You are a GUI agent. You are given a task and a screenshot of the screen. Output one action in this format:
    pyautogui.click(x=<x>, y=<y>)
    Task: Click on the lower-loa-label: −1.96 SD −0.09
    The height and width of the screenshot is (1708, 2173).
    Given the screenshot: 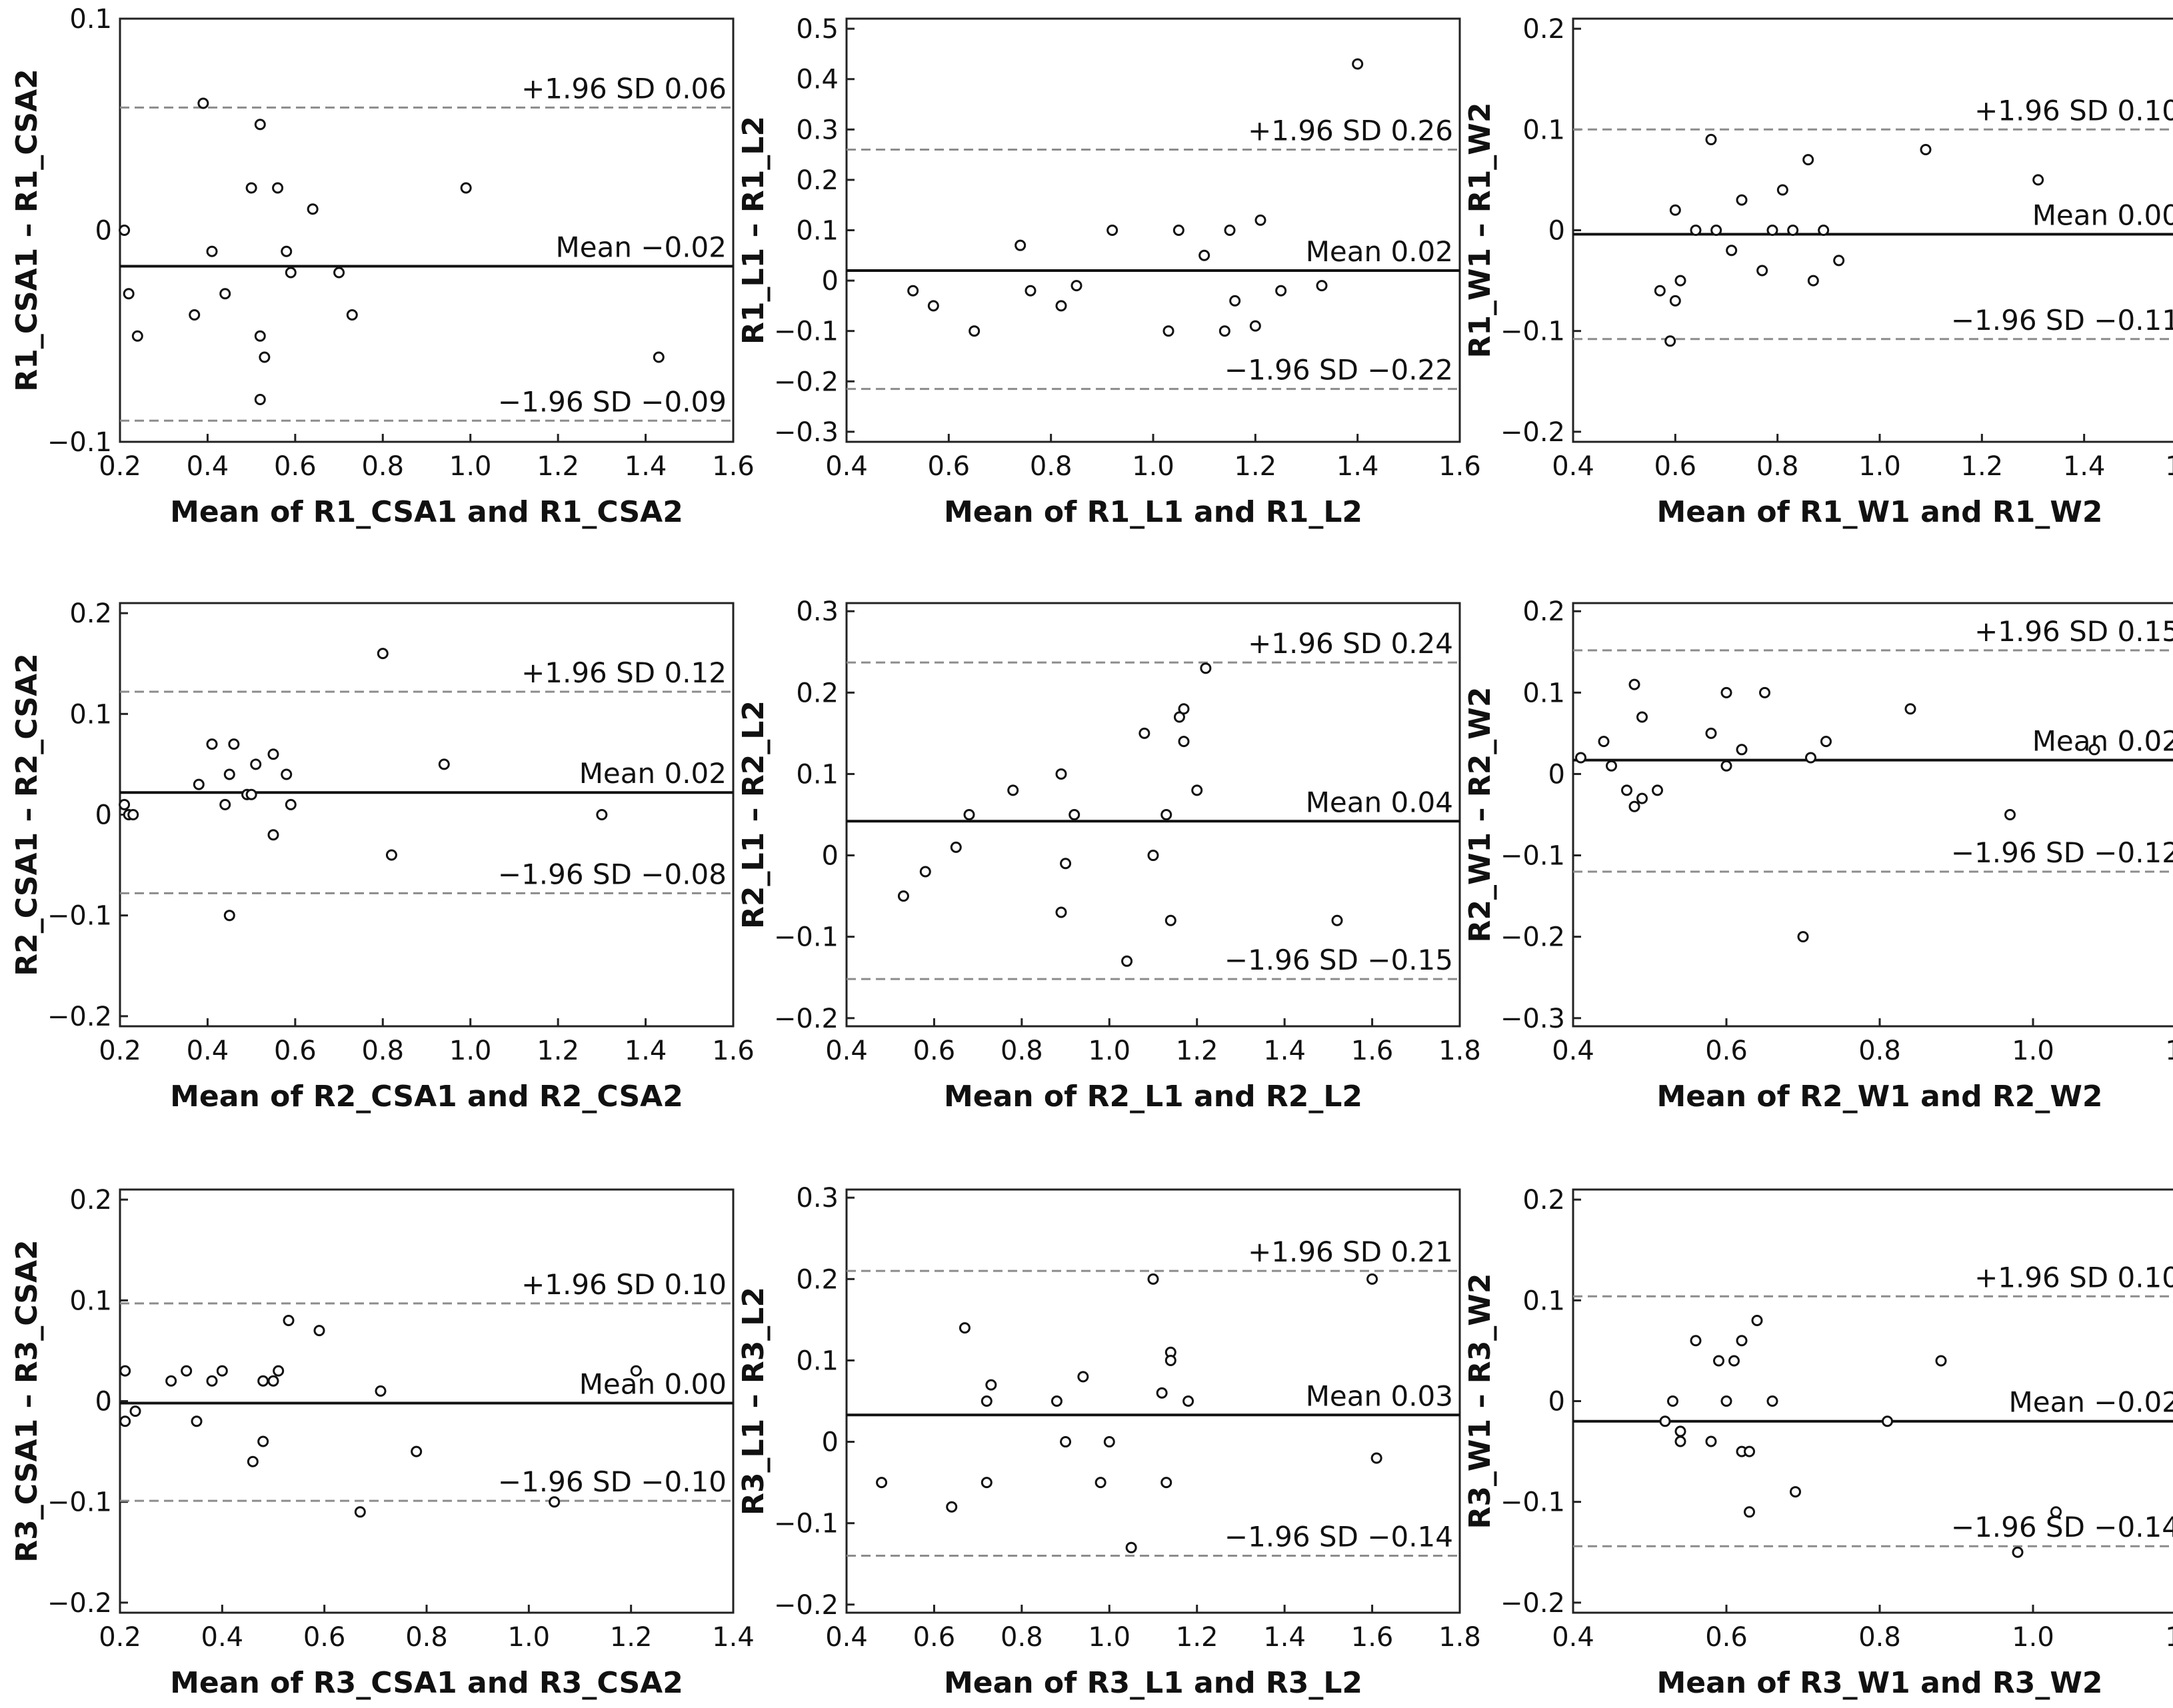 What is the action you would take?
    pyautogui.click(x=612, y=402)
    